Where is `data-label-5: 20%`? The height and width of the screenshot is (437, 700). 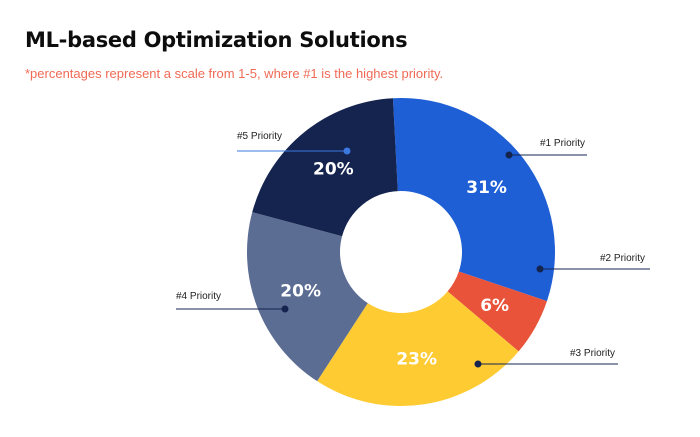 data-label-5: 20% is located at coordinates (333, 169).